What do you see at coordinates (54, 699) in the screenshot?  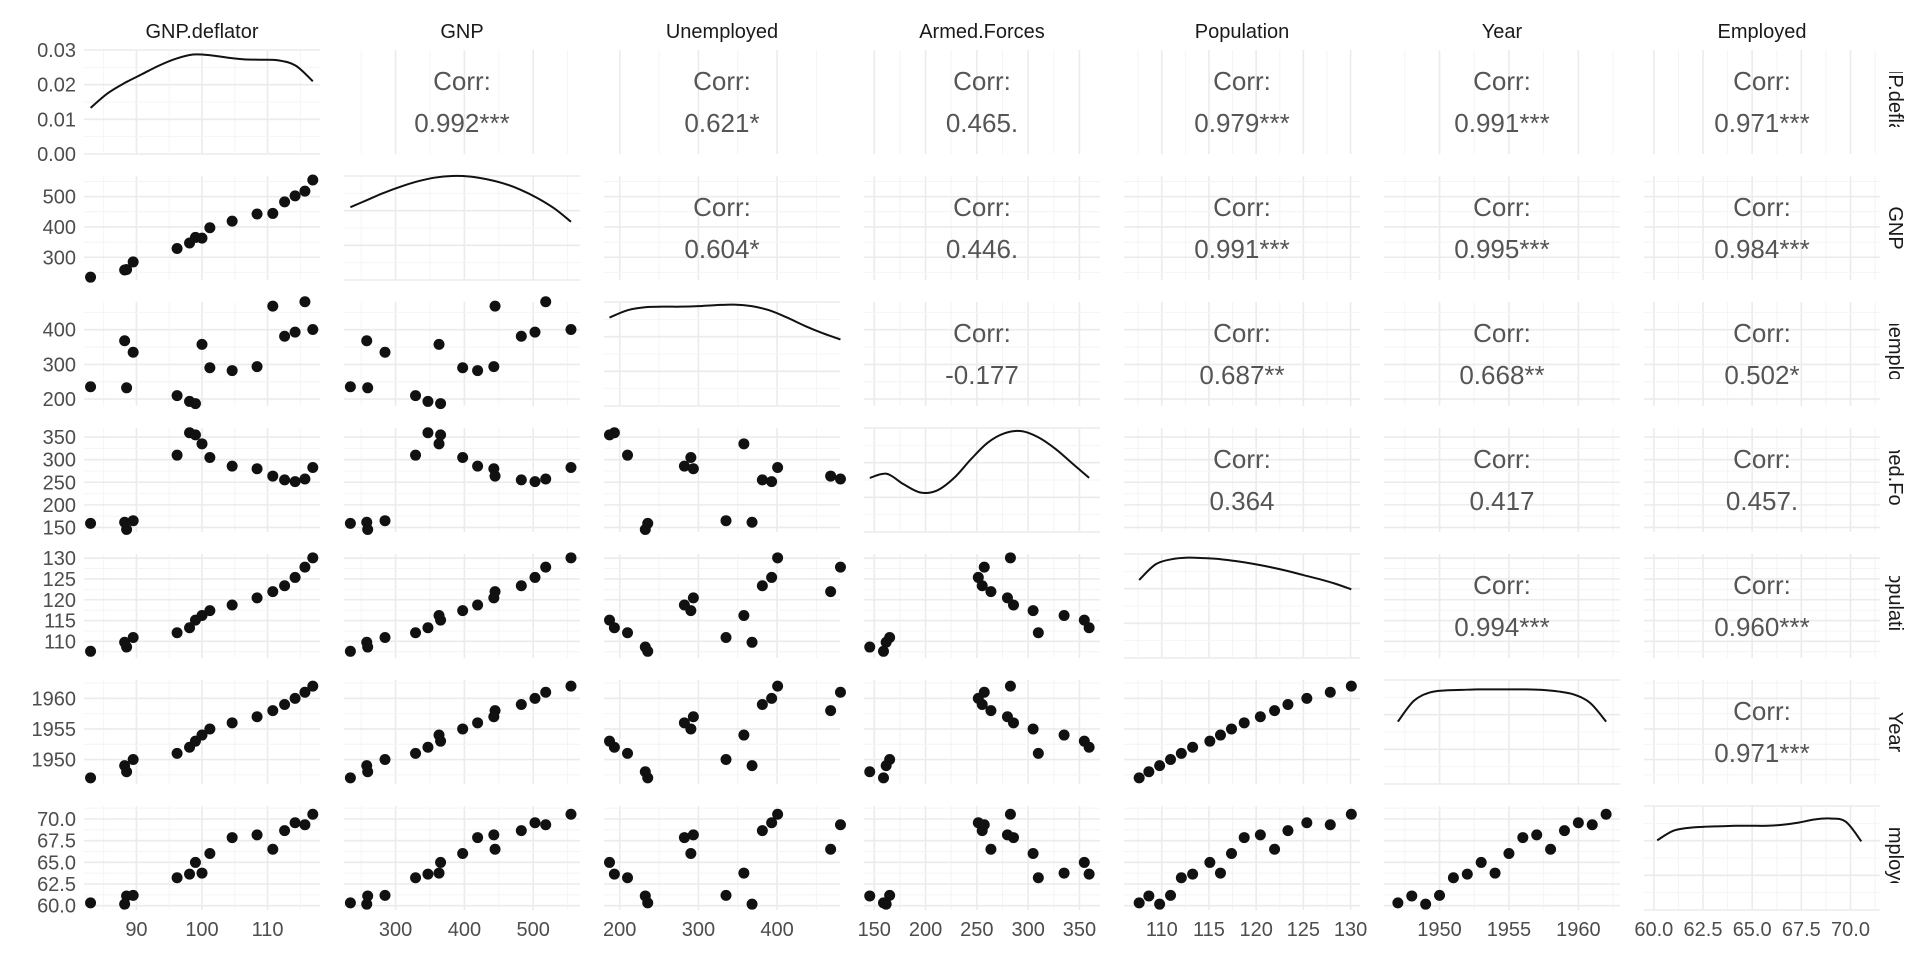 I see `y-tick-label: 1960` at bounding box center [54, 699].